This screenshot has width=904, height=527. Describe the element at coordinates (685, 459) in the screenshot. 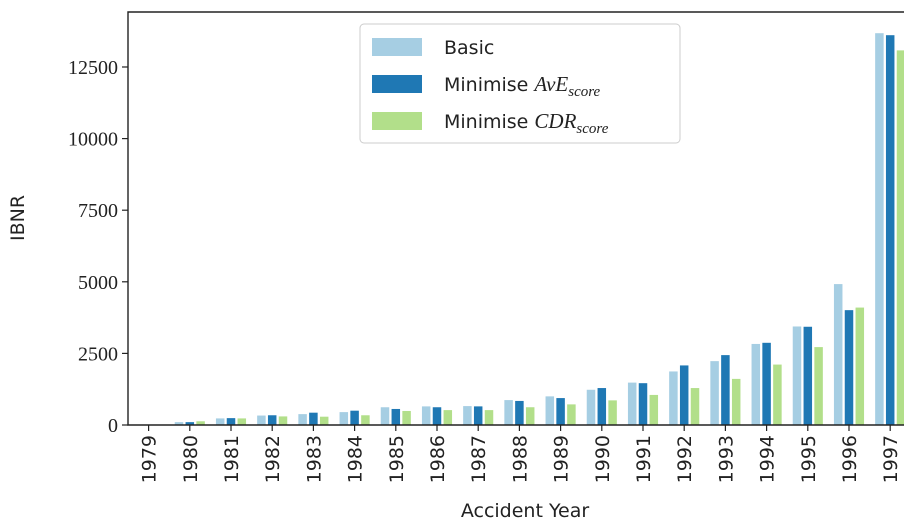

I see `x-tick-label: 1992` at that location.